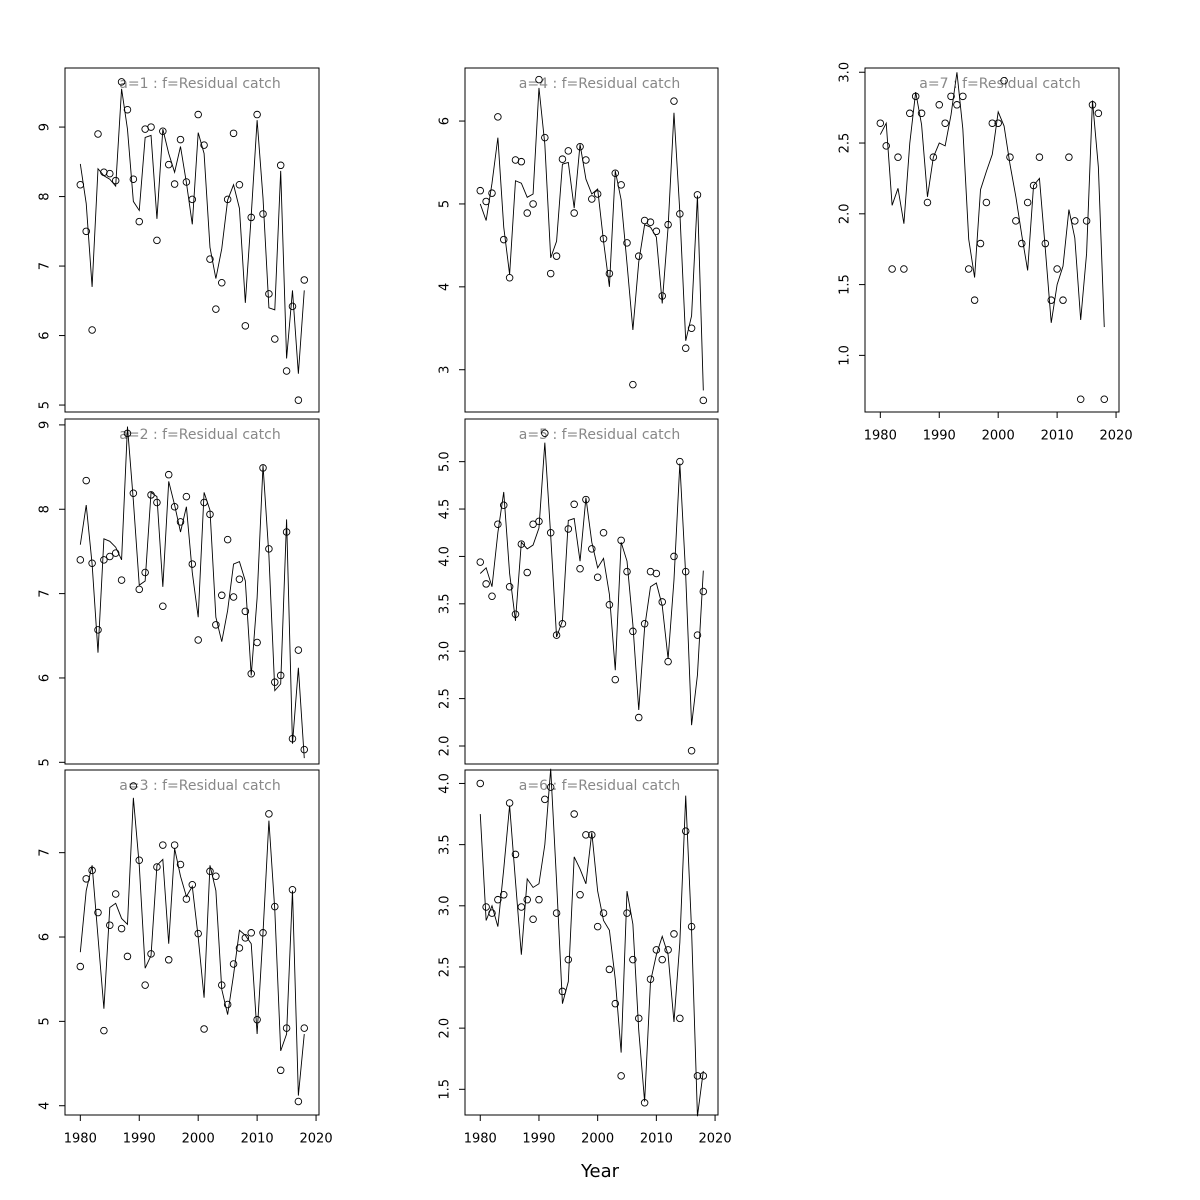  What do you see at coordinates (599, 435) in the screenshot?
I see `panel-title: a=5 : f=Residual catch` at bounding box center [599, 435].